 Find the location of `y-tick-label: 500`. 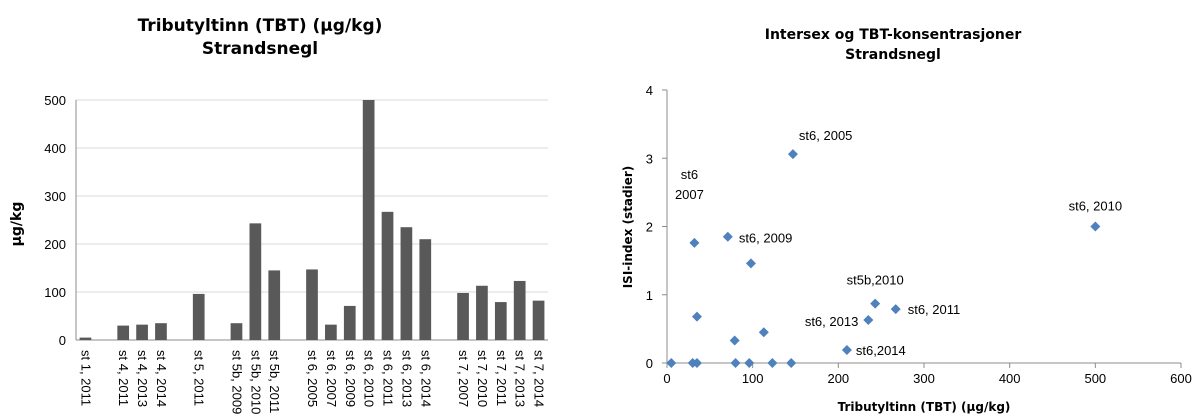

y-tick-label: 500 is located at coordinates (55, 100).